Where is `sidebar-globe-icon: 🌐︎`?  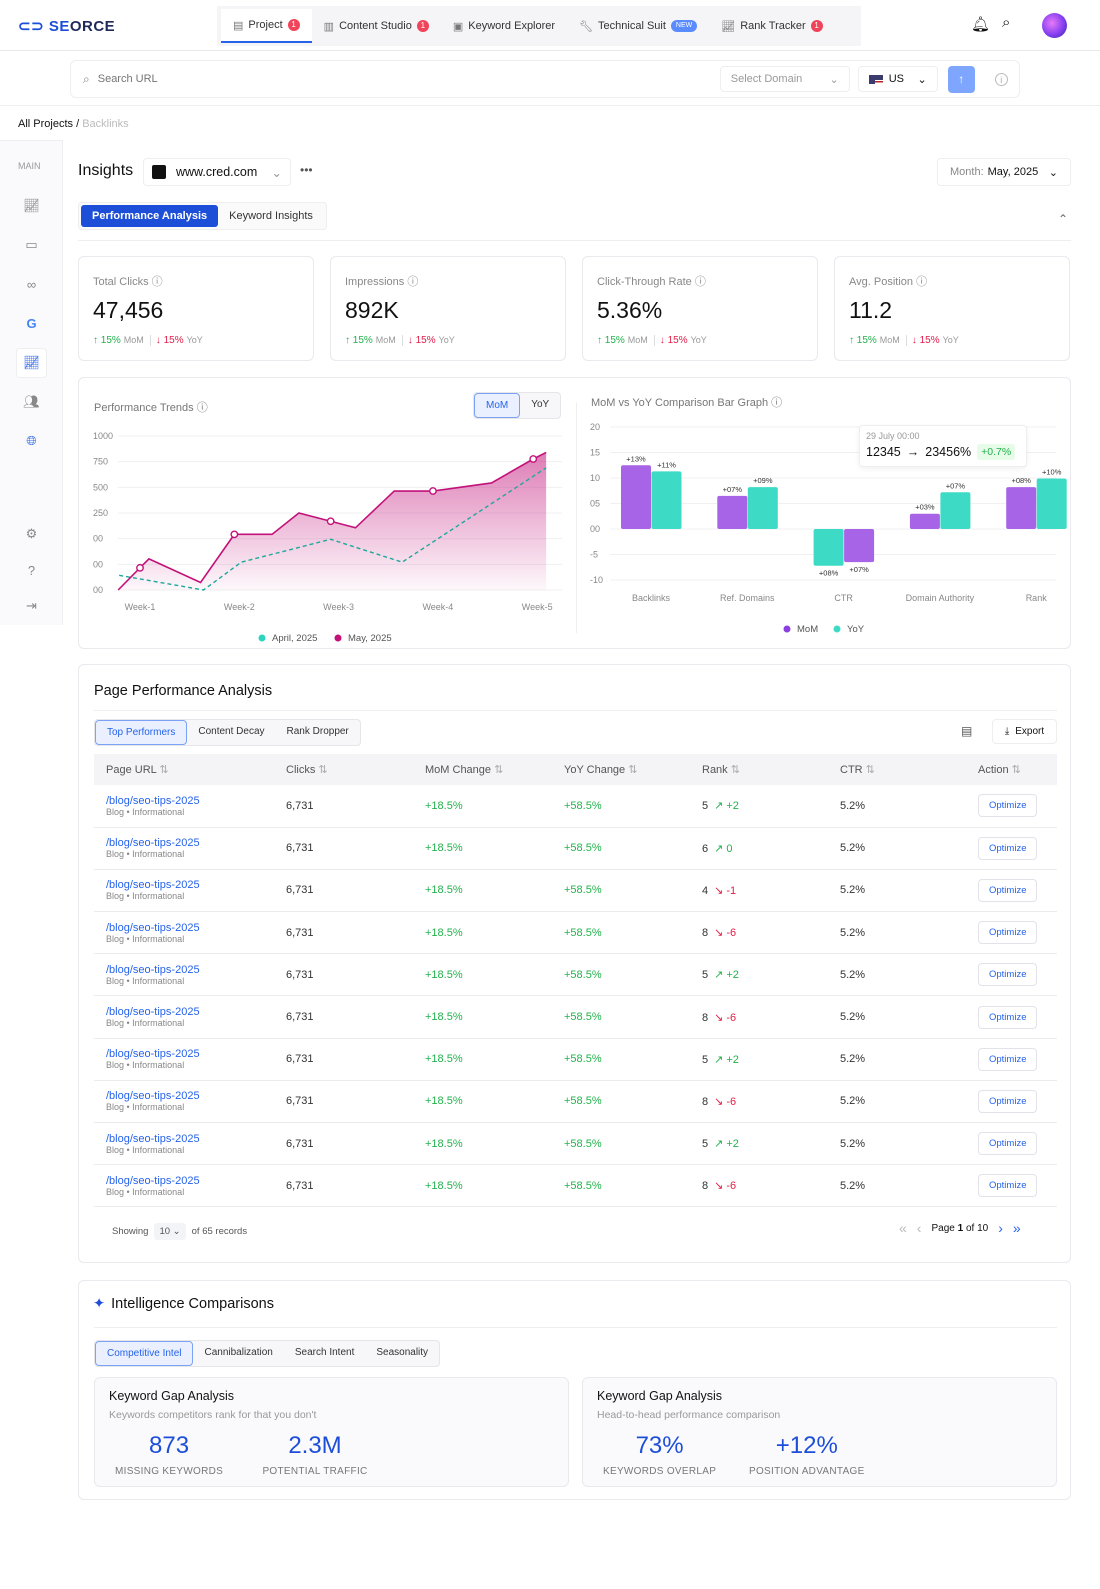 sidebar-globe-icon: 🌐︎ is located at coordinates (31, 440).